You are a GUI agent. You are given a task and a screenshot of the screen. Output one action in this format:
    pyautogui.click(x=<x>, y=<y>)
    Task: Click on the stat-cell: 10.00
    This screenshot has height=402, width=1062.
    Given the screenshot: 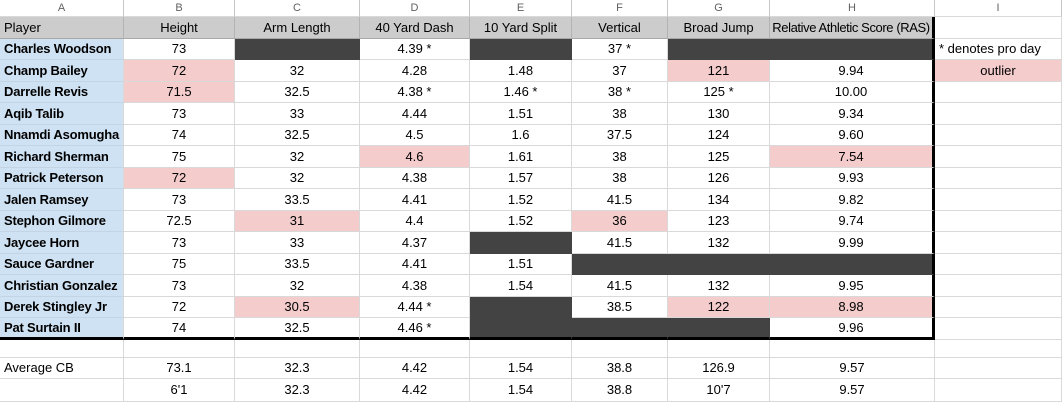 What is the action you would take?
    pyautogui.click(x=852, y=92)
    